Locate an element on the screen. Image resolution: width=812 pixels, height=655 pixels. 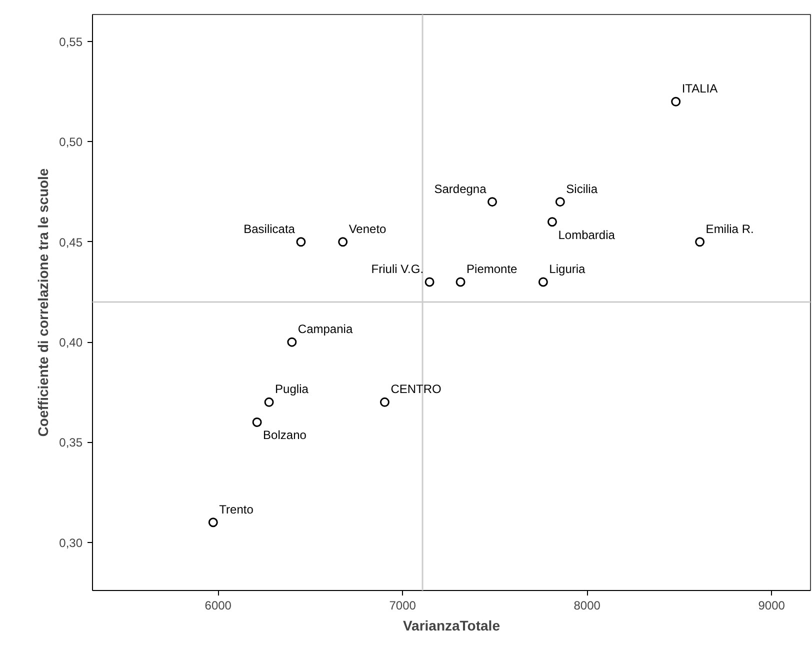
annotation: Puglia is located at coordinates (292, 389).